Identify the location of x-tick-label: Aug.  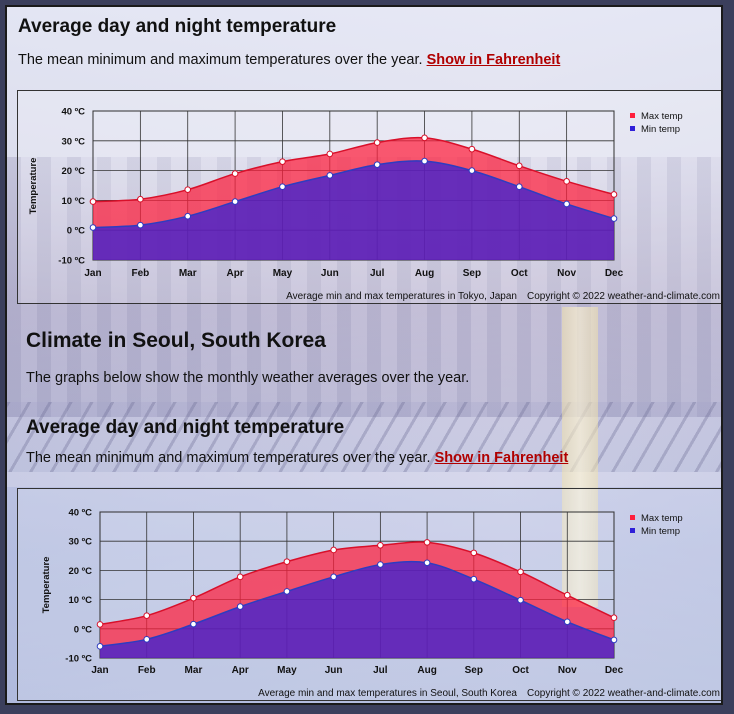
(426, 670).